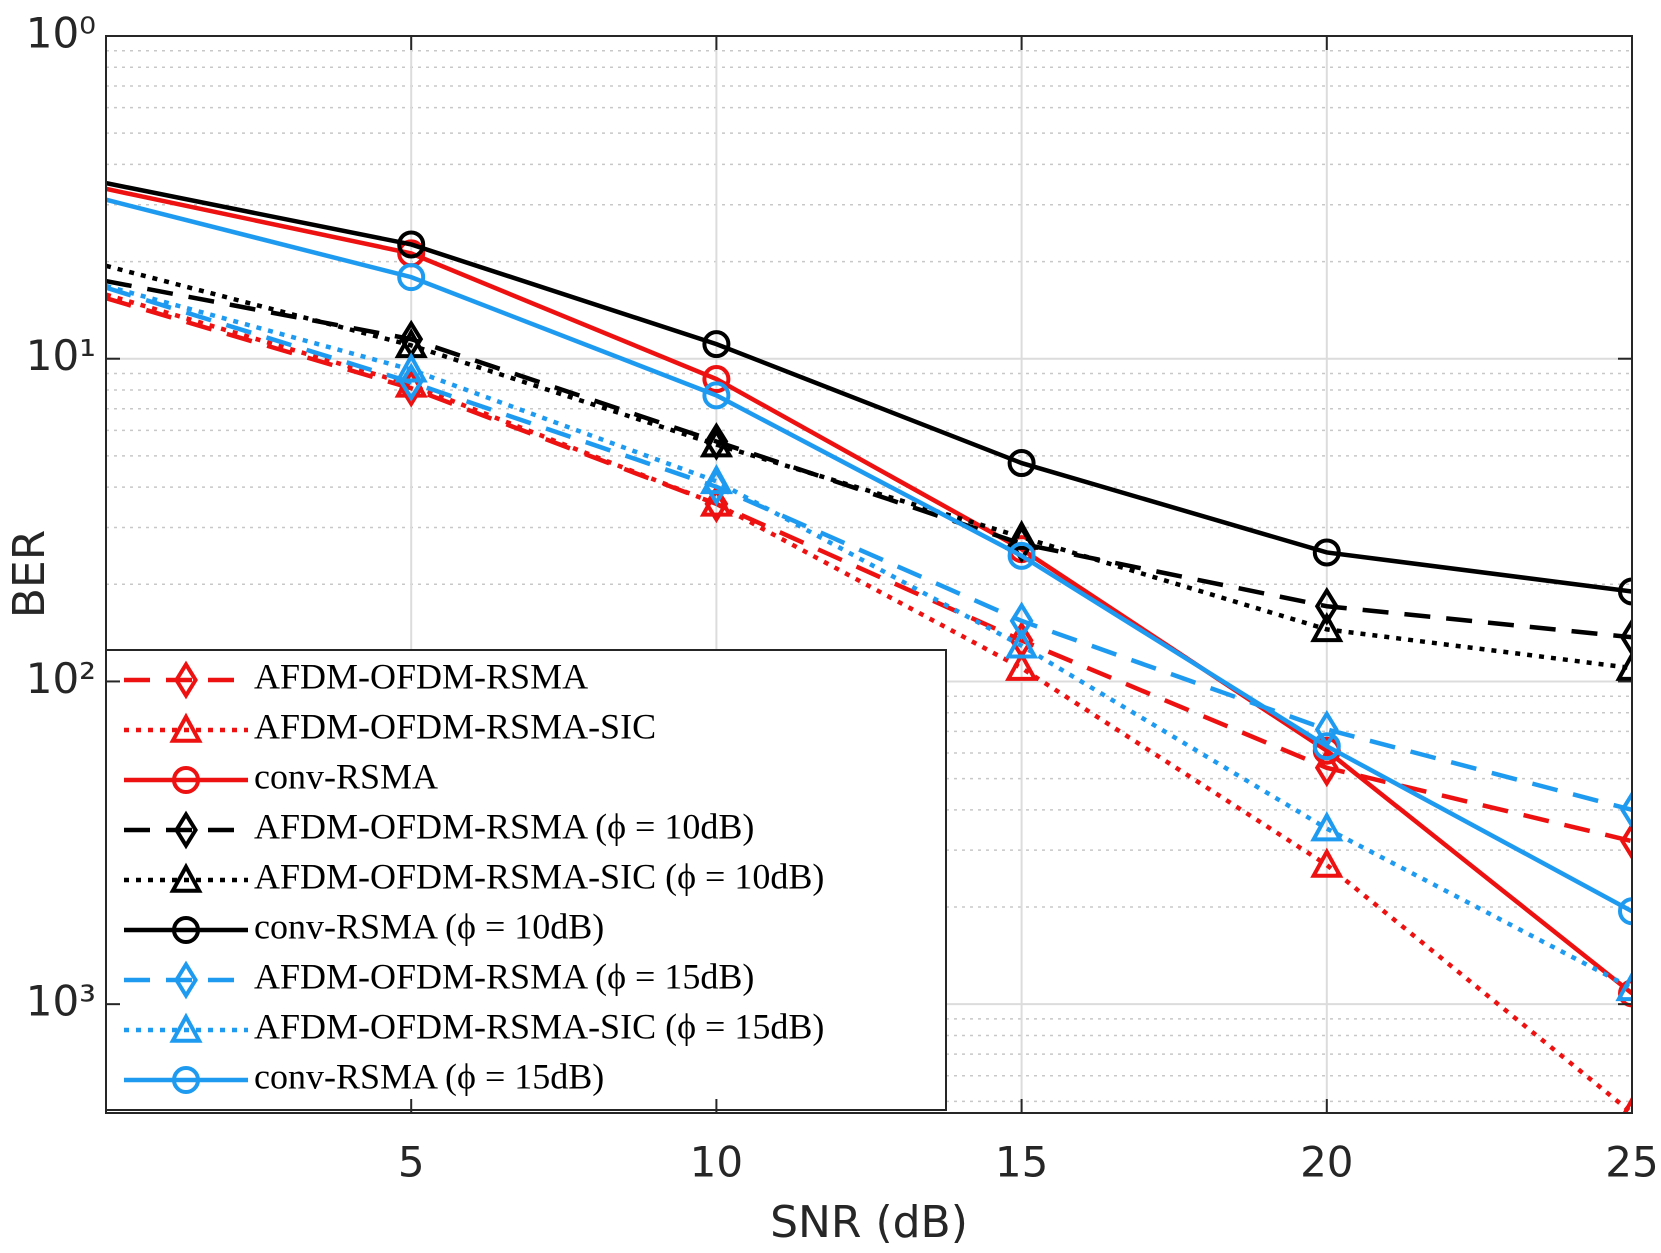 This screenshot has height=1253, width=1661. Describe the element at coordinates (1631, 1162) in the screenshot. I see `x-tick-label: 25` at that location.